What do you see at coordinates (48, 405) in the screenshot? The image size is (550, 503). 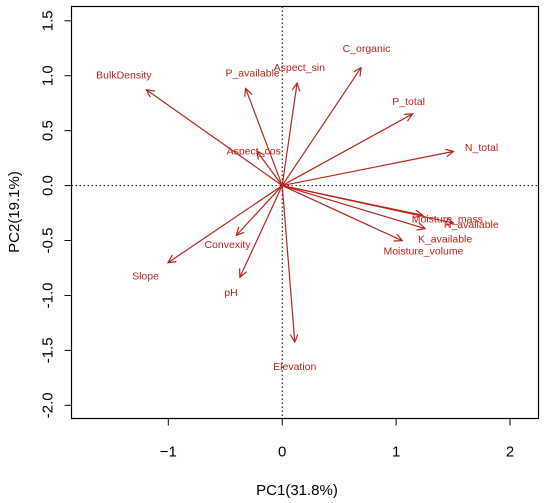 I see `y-tick-label: -2.0` at bounding box center [48, 405].